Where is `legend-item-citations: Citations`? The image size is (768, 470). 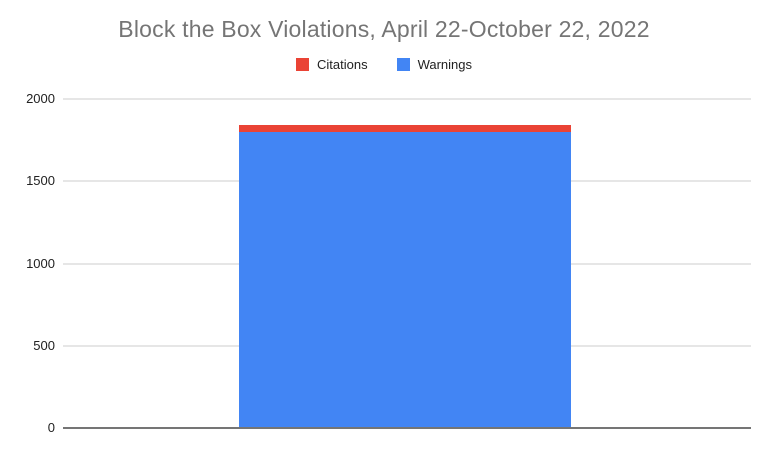
legend-item-citations: Citations is located at coordinates (331, 64).